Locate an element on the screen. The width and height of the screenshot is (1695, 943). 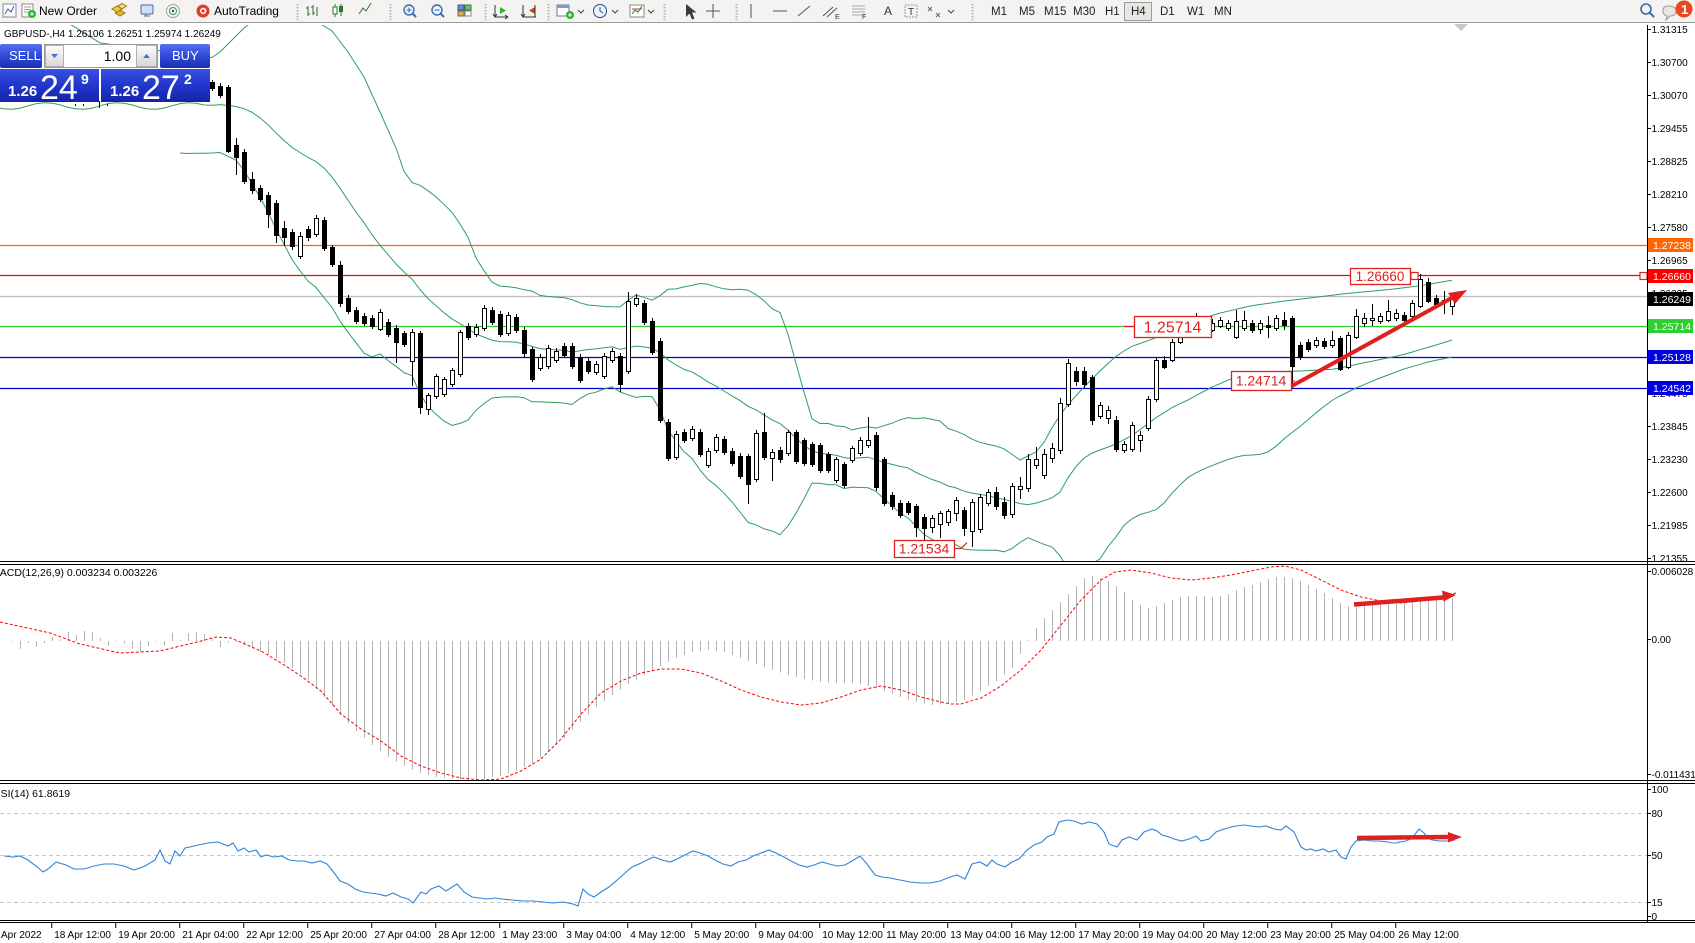
svg-text: M30 is located at coordinates (1084, 12).